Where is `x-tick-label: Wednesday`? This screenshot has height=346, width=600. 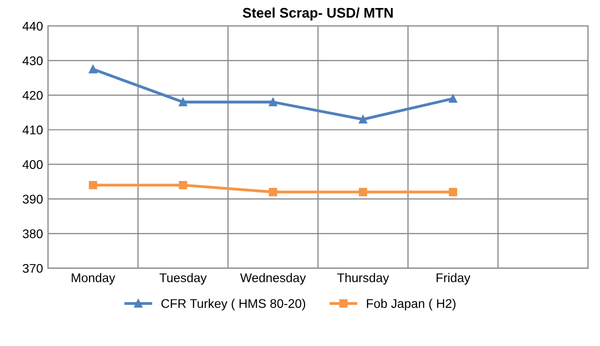
x-tick-label: Wednesday is located at coordinates (273, 279).